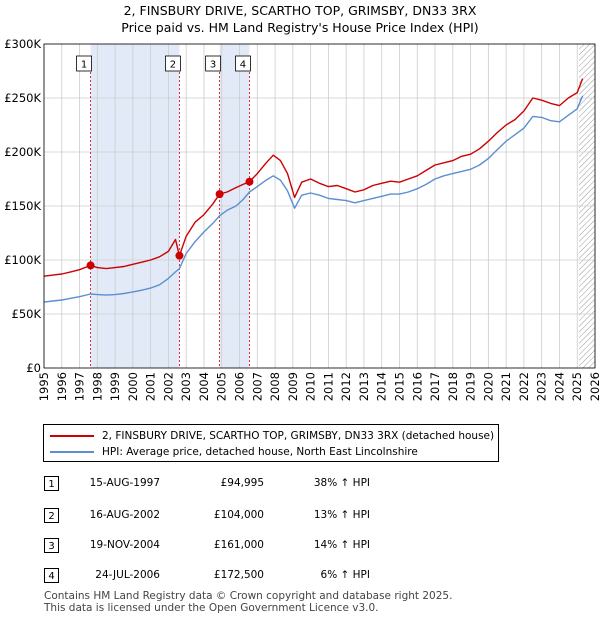 Image resolution: width=600 pixels, height=620 pixels. I want to click on sale-number-label: 4, so click(243, 65).